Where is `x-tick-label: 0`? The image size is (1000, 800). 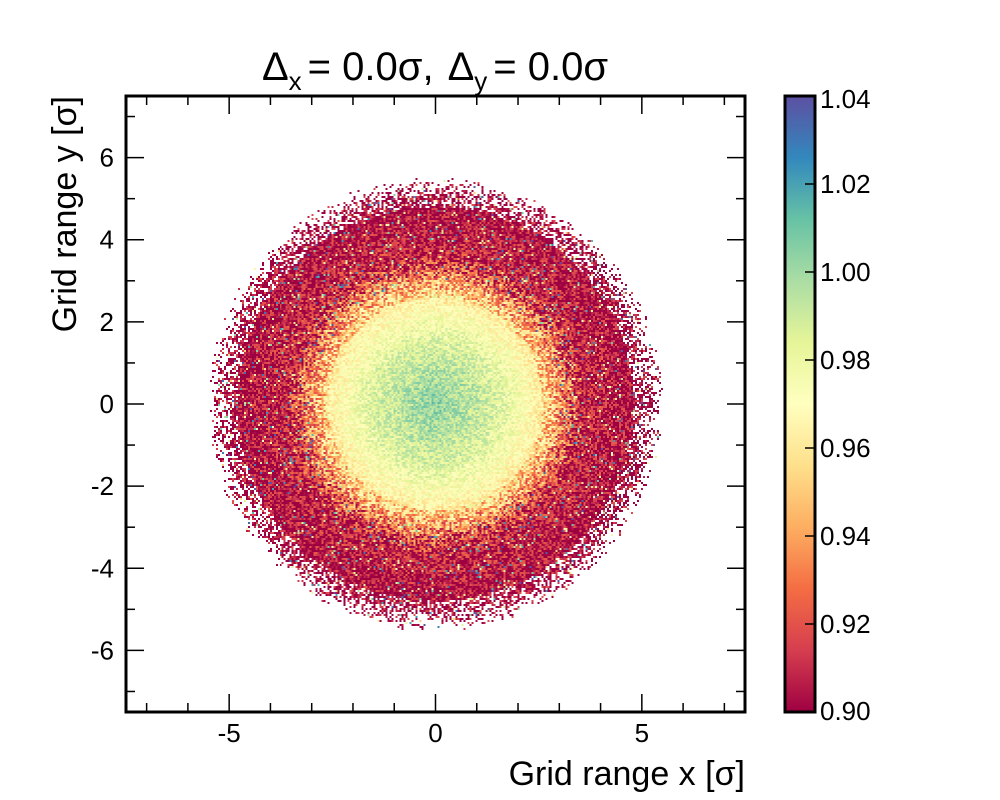
x-tick-label: 0 is located at coordinates (435, 733).